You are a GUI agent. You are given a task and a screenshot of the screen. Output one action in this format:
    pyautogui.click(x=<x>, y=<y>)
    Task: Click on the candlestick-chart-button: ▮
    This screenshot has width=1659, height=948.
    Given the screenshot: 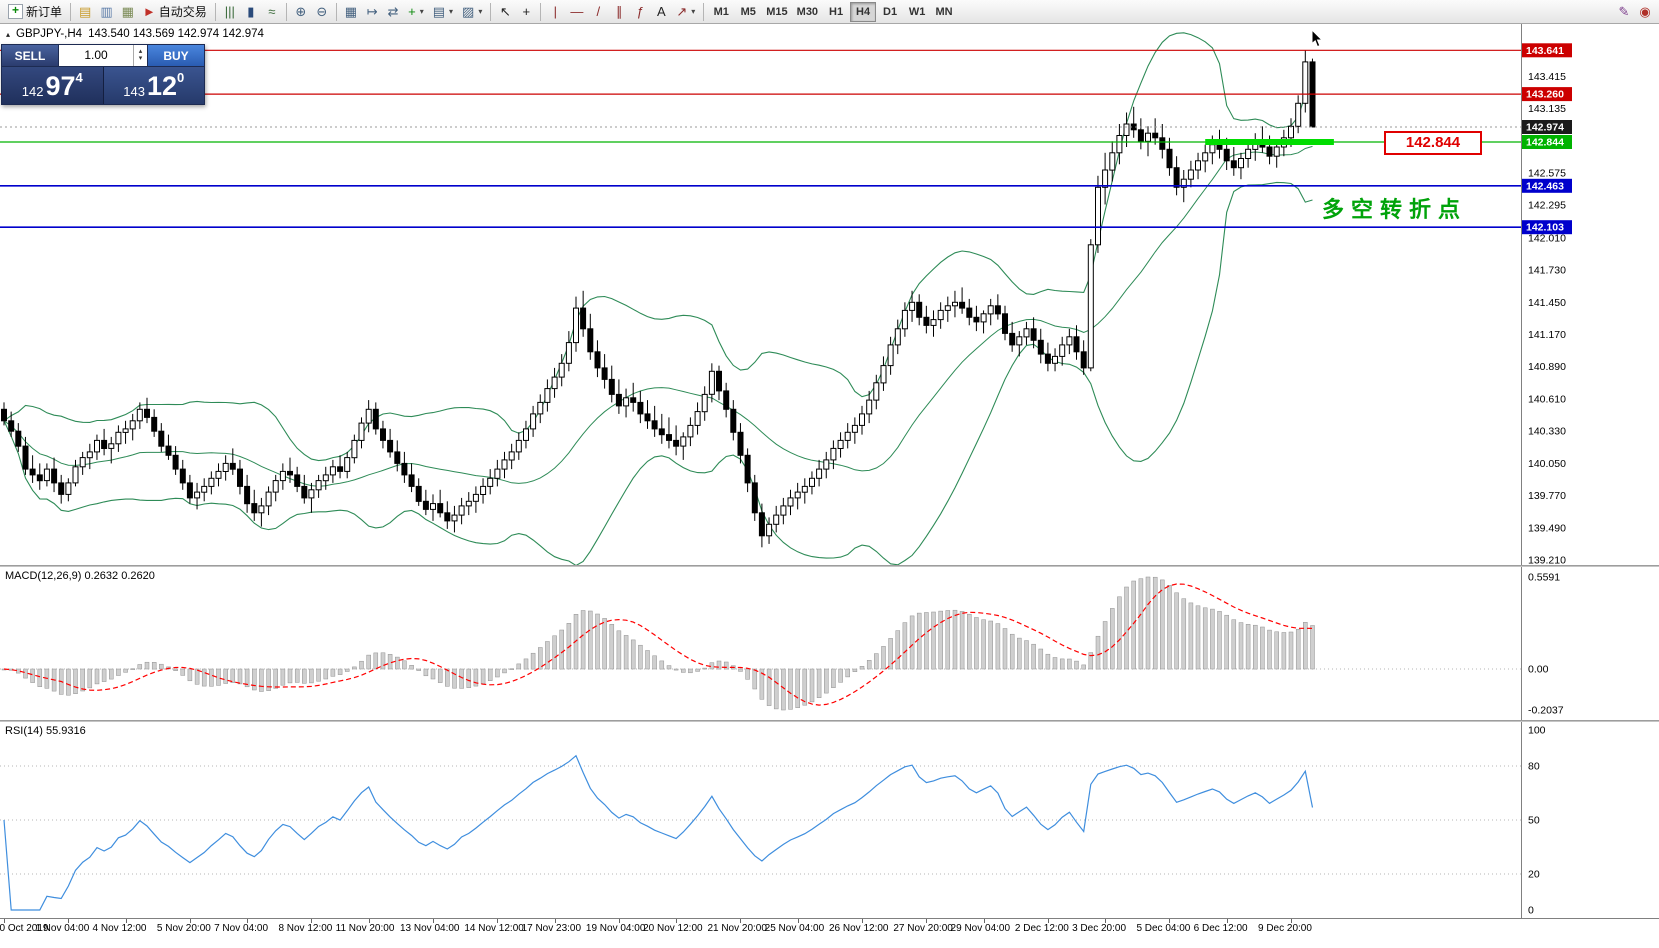 What is the action you would take?
    pyautogui.click(x=251, y=12)
    